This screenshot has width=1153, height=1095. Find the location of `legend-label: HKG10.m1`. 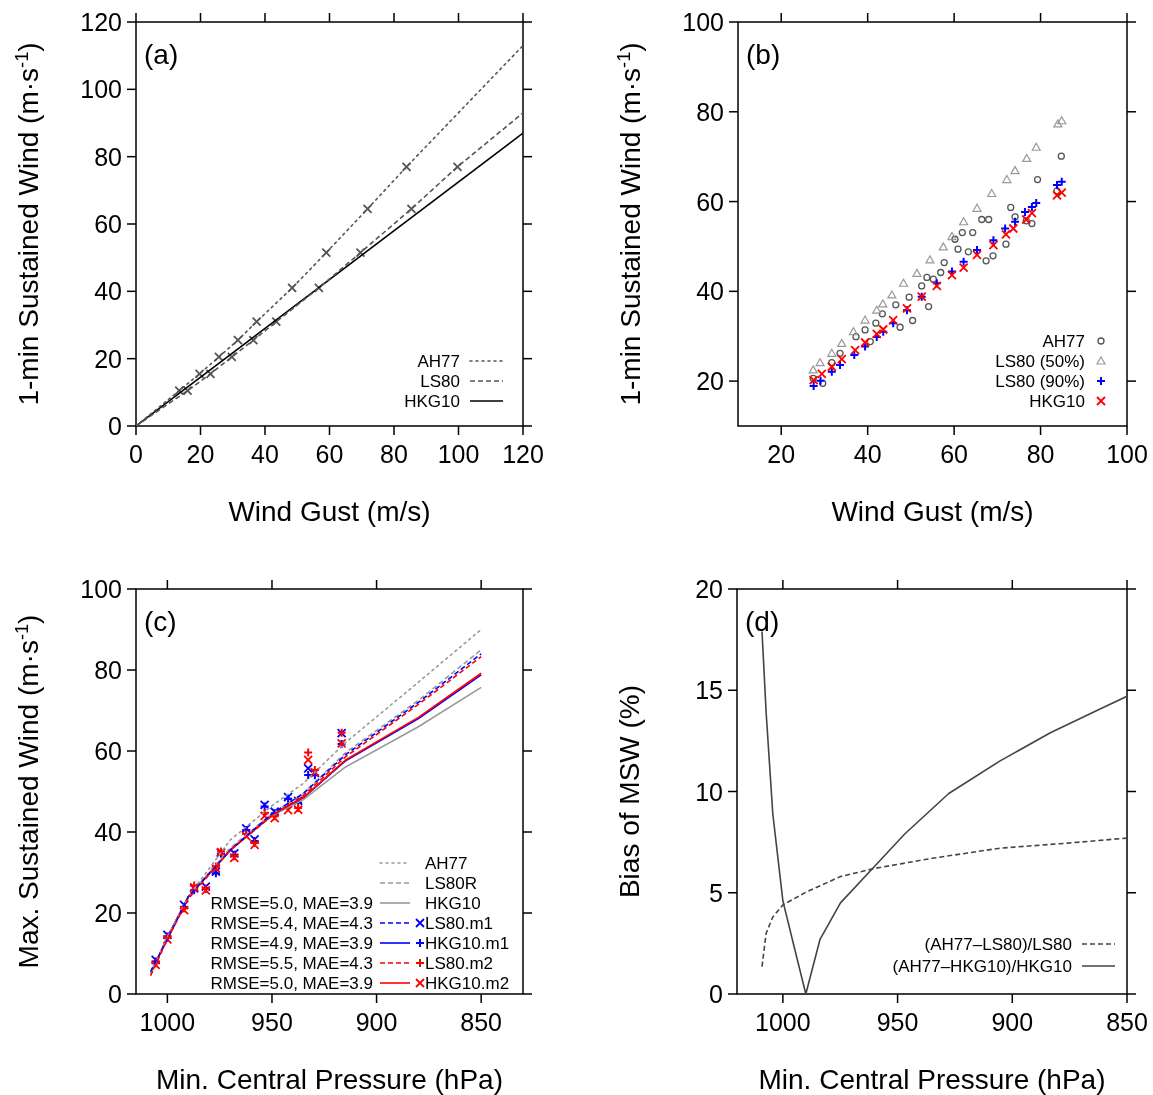

legend-label: HKG10.m1 is located at coordinates (467, 943).